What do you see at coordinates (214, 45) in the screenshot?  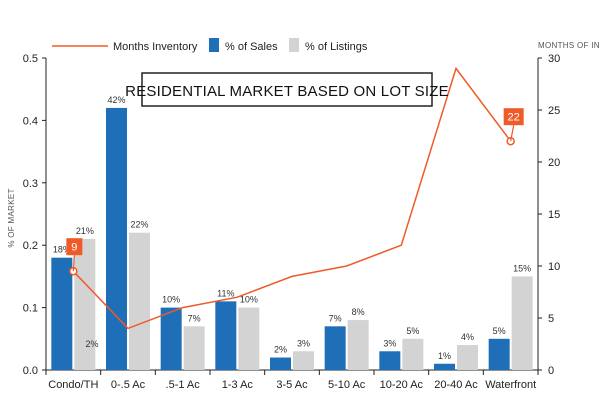 I see `legend-sales-swatch` at bounding box center [214, 45].